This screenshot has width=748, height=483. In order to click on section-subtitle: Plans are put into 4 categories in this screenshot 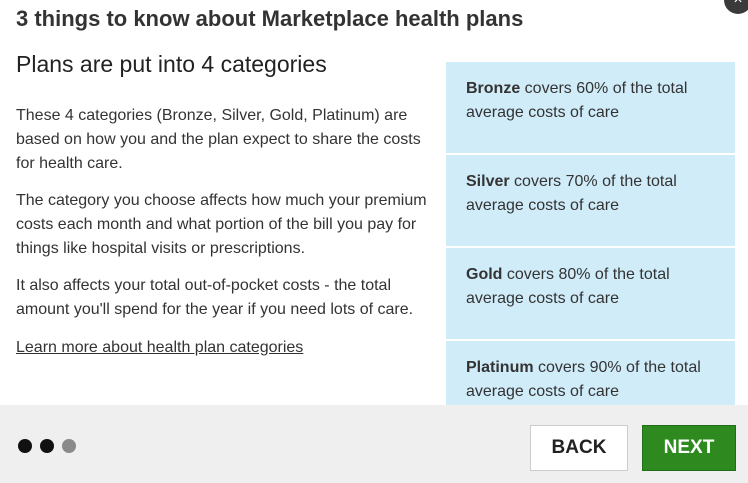, I will do `click(171, 64)`.